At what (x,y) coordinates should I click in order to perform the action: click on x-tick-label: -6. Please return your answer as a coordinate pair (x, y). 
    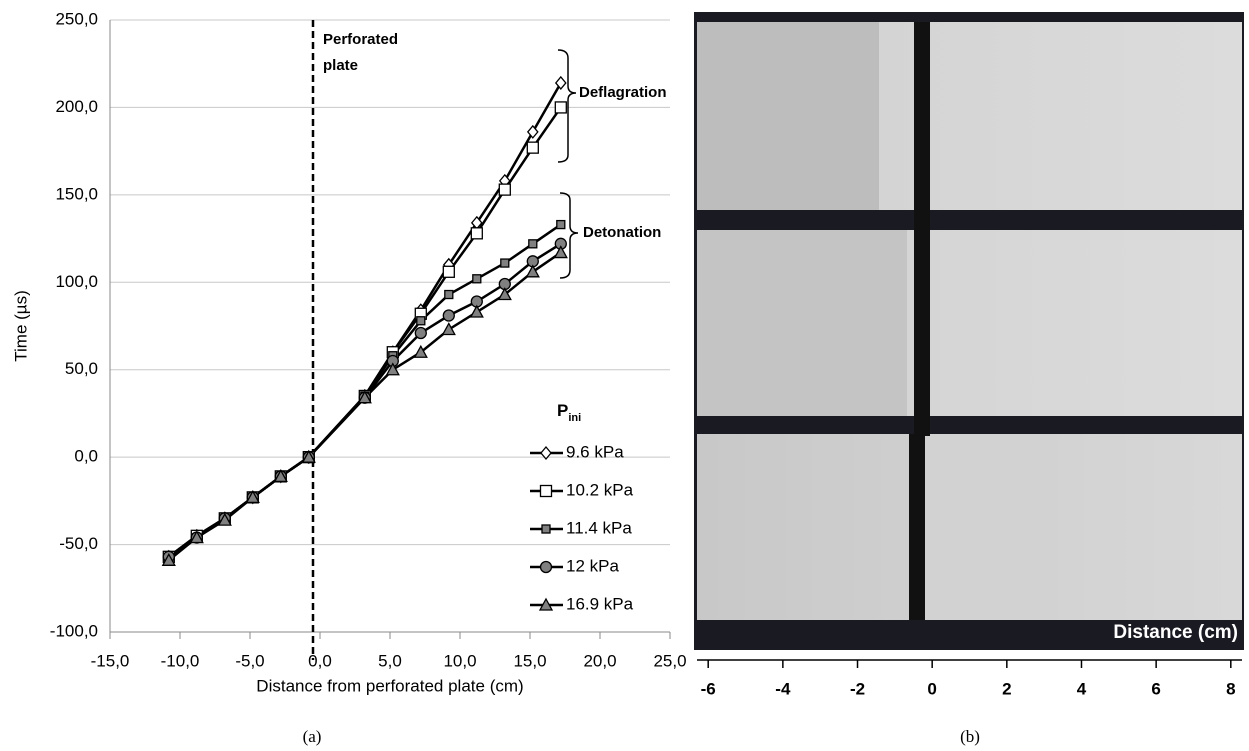
    Looking at the image, I should click on (708, 688).